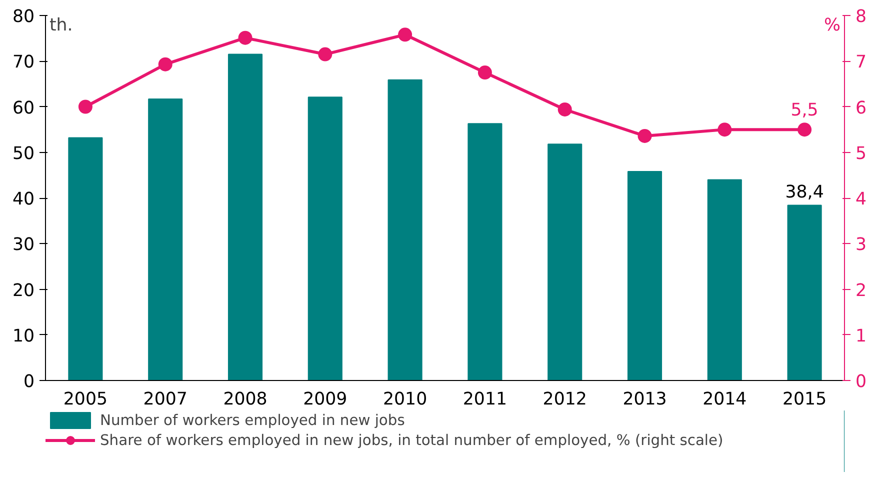  Describe the element at coordinates (861, 62) in the screenshot. I see `y2-tick-label: 7` at that location.